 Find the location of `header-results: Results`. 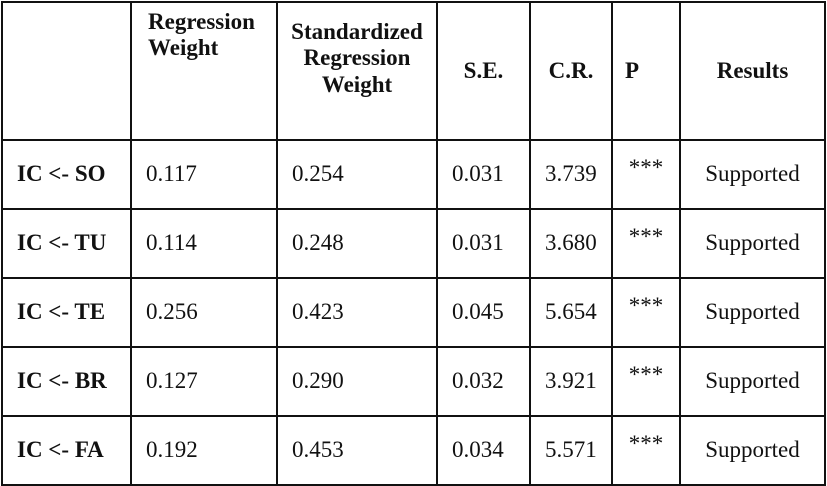

header-results: Results is located at coordinates (752, 71).